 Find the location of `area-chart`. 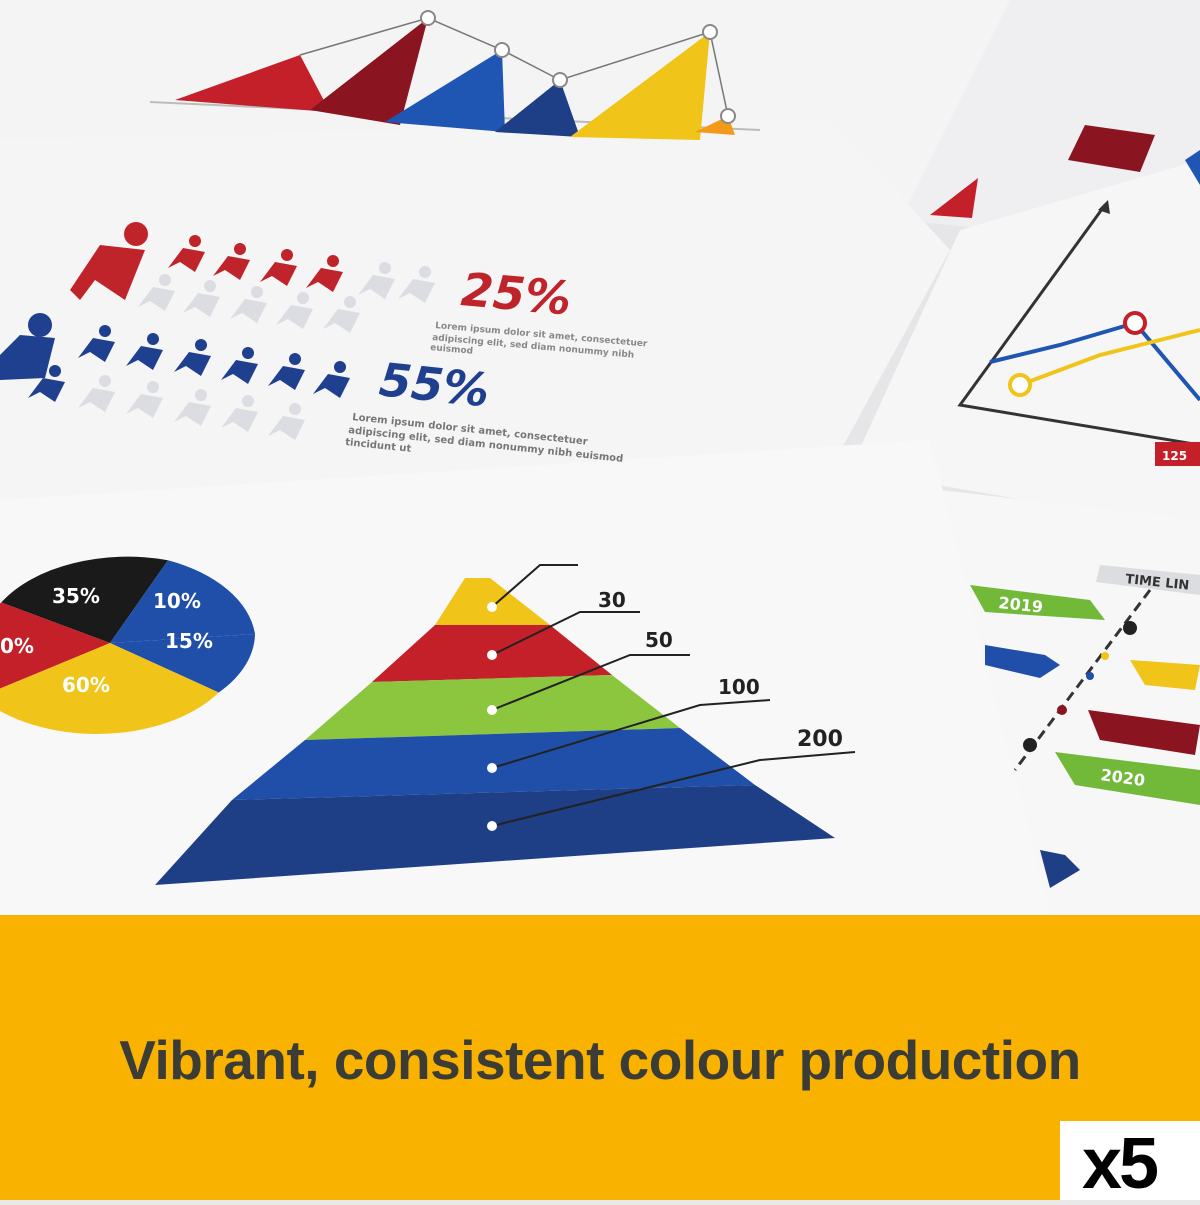

area-chart is located at coordinates (455, 75).